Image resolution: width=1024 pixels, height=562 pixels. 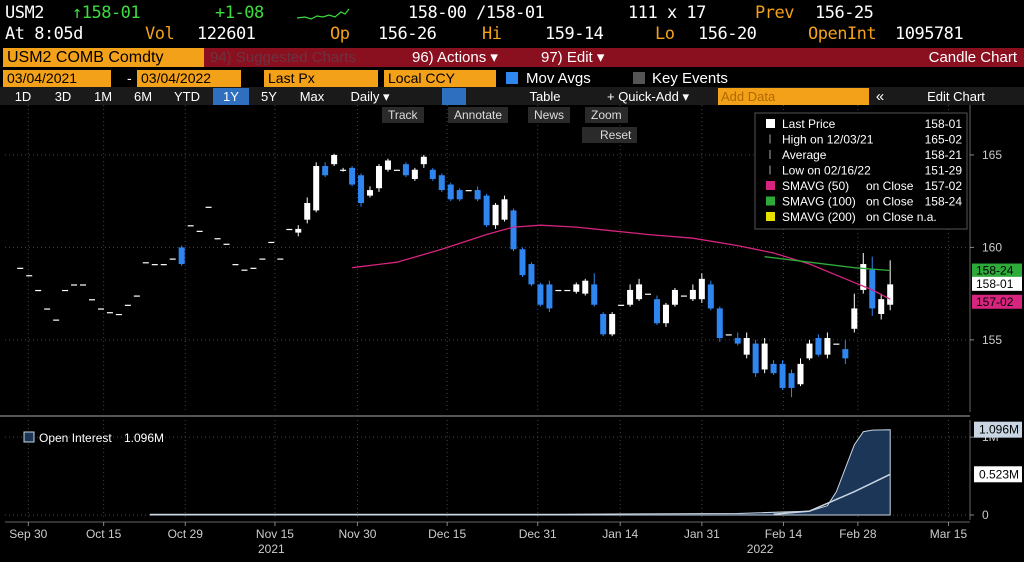 I want to click on price-tag, so click(x=997, y=270).